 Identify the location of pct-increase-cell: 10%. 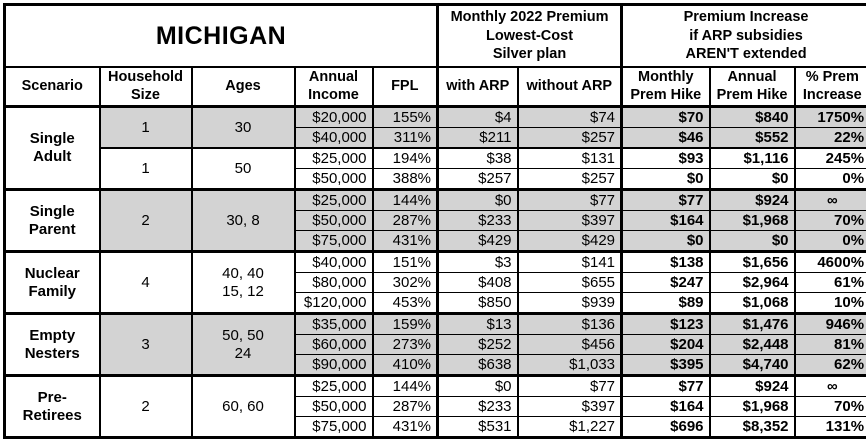
(830, 303).